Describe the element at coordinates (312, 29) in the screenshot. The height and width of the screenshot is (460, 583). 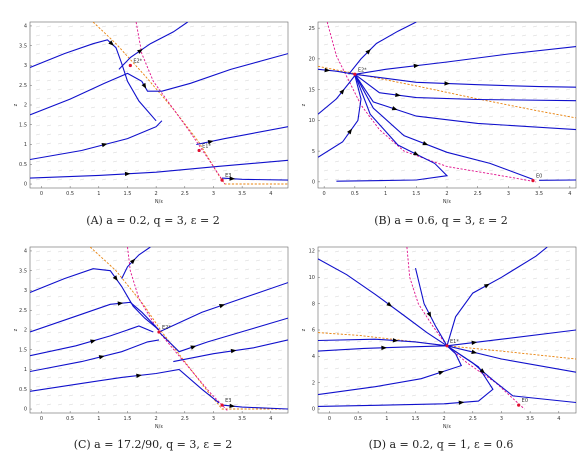
I see `y-tick-label: 25` at that location.